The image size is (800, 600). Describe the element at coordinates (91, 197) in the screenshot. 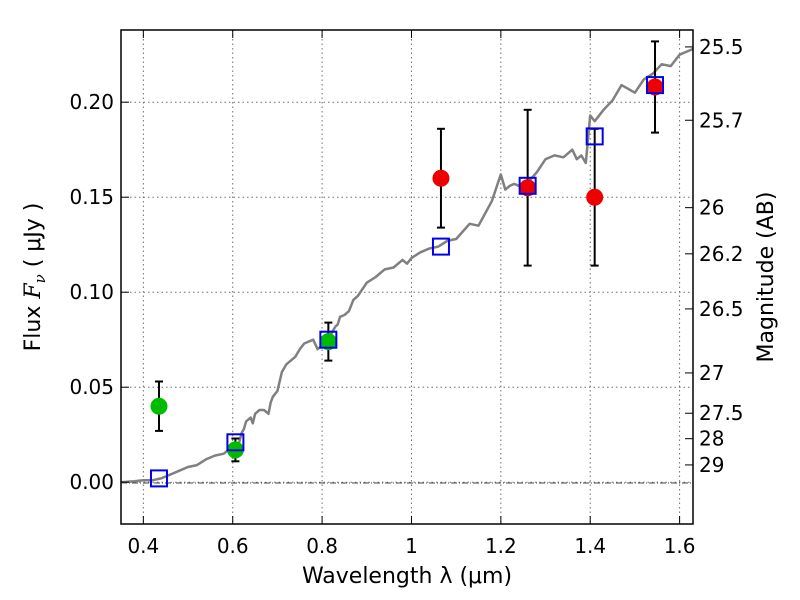

I see `y-tick-label: 0.15` at that location.